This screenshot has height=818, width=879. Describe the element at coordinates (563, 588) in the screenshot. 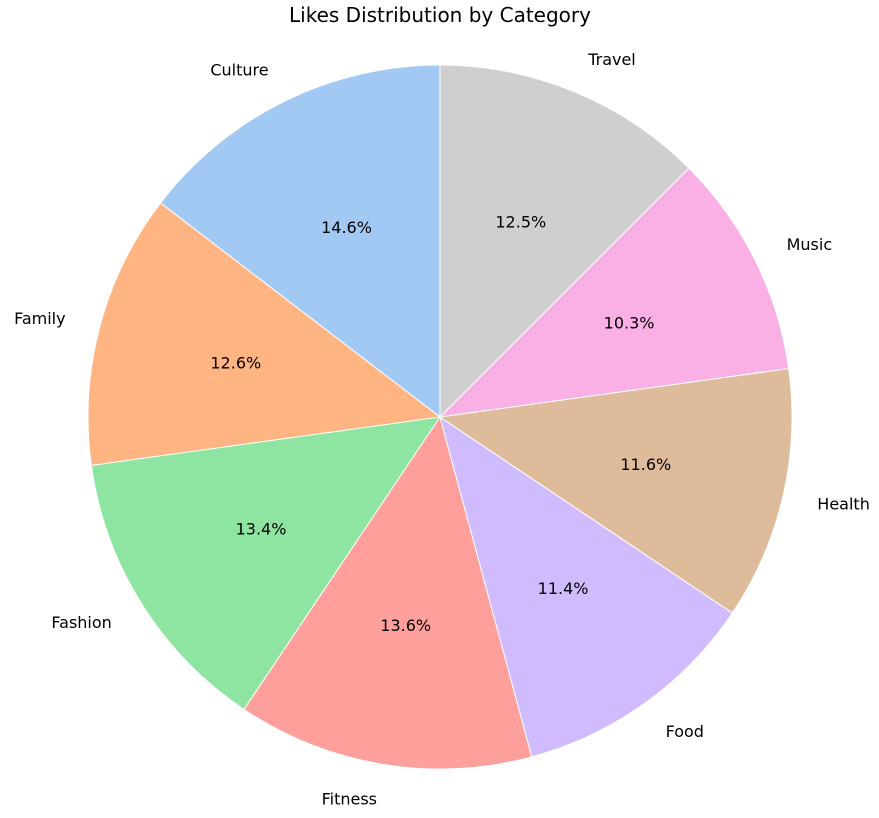

I see `pct-label-food: 11.4%` at that location.